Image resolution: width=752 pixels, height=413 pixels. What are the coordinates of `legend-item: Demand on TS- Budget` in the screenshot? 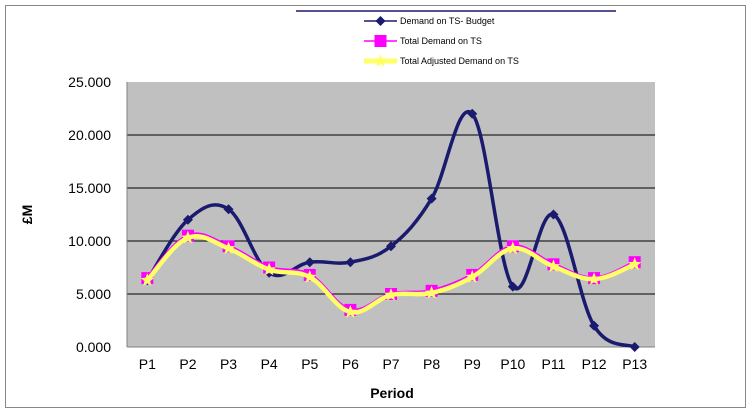 It's located at (429, 21).